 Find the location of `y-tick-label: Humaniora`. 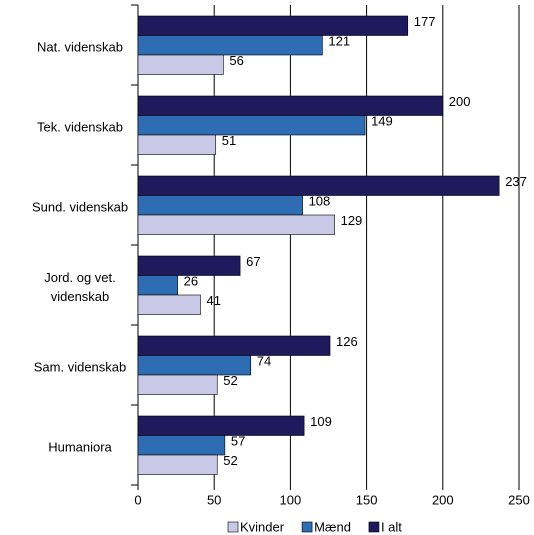

y-tick-label: Humaniora is located at coordinates (80, 447).